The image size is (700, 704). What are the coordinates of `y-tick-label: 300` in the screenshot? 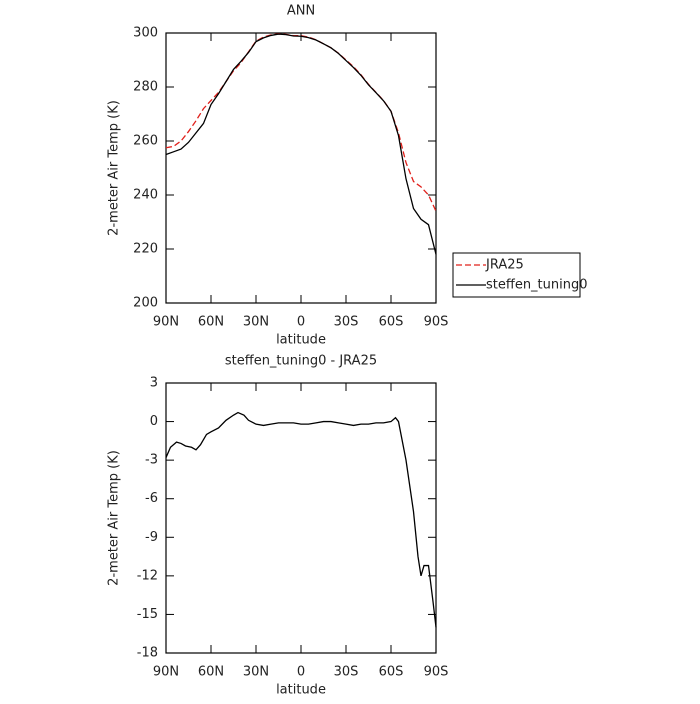 It's located at (145, 33).